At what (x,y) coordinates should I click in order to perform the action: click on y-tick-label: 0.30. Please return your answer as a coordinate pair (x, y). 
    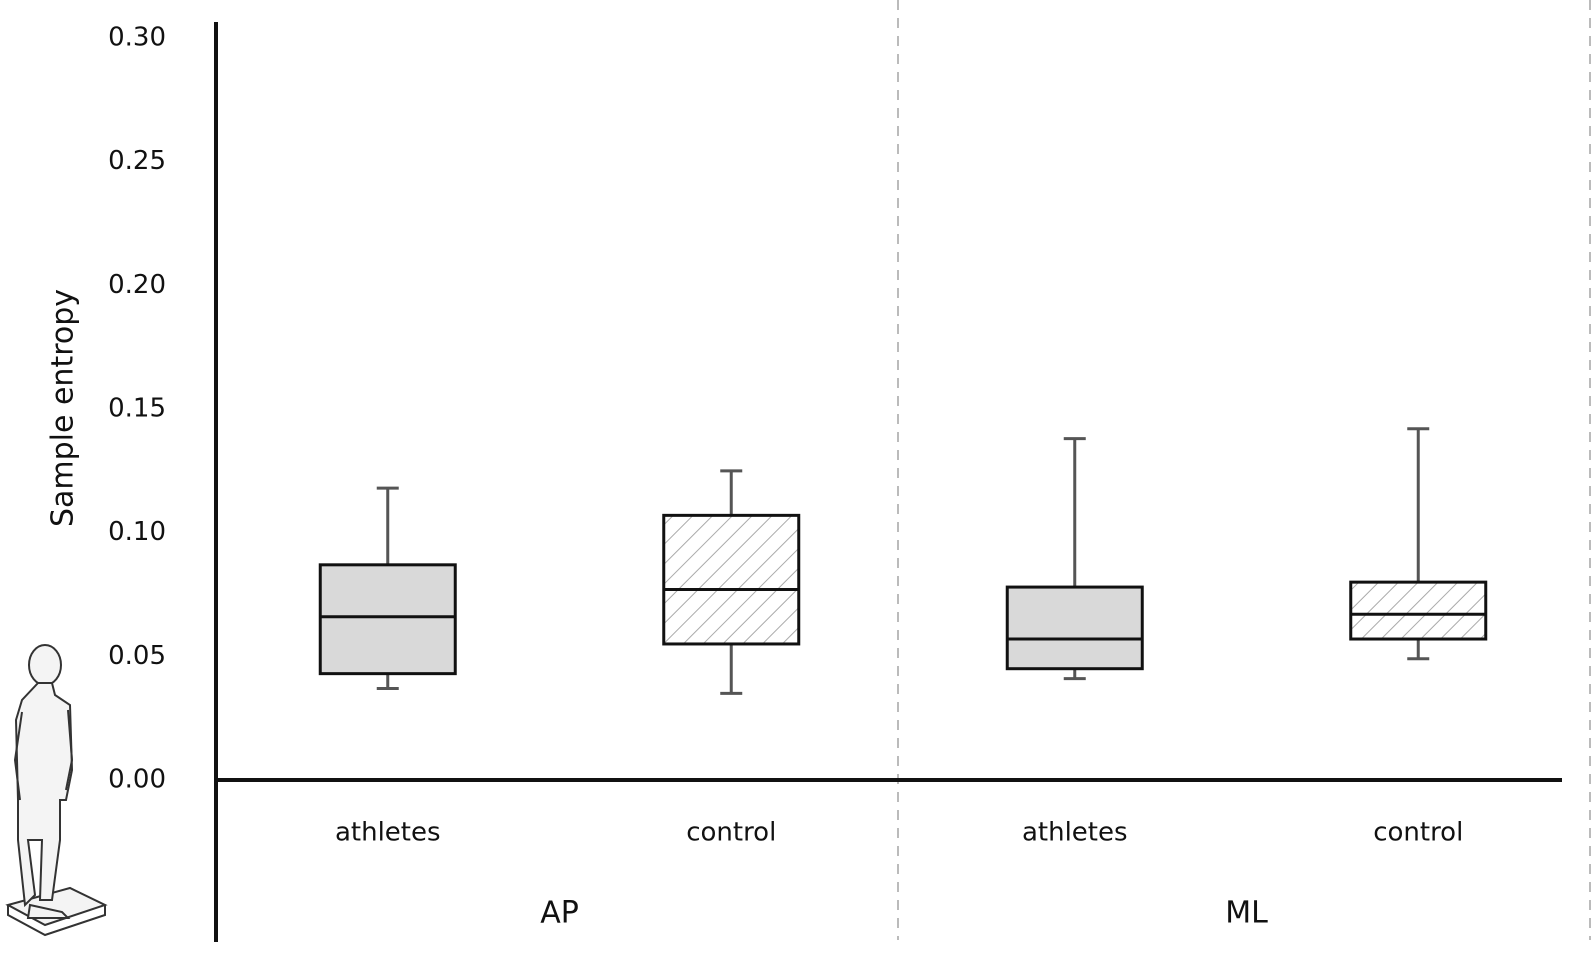
    Looking at the image, I should click on (137, 38).